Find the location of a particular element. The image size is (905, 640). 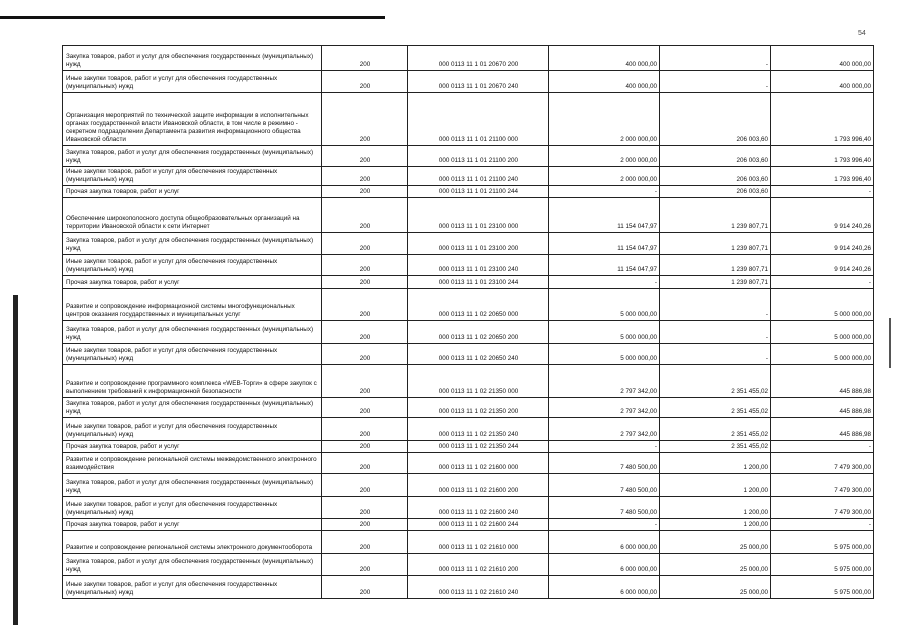

row-kbk: 000 0113 11 1 02 21600 200 is located at coordinates (478, 485).